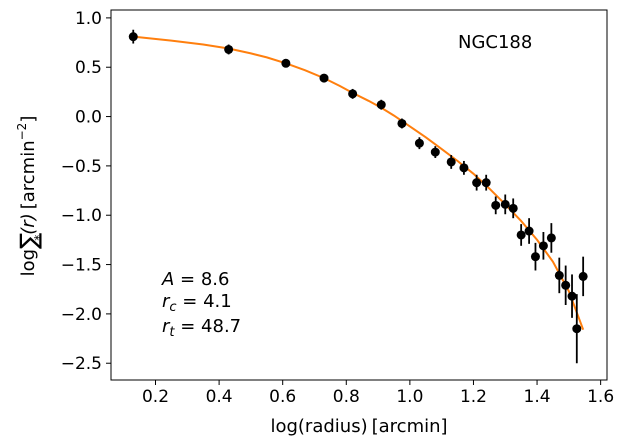 This screenshot has width=627, height=448. Describe the element at coordinates (155, 397) in the screenshot. I see `x-tick-label: 0.2` at that location.